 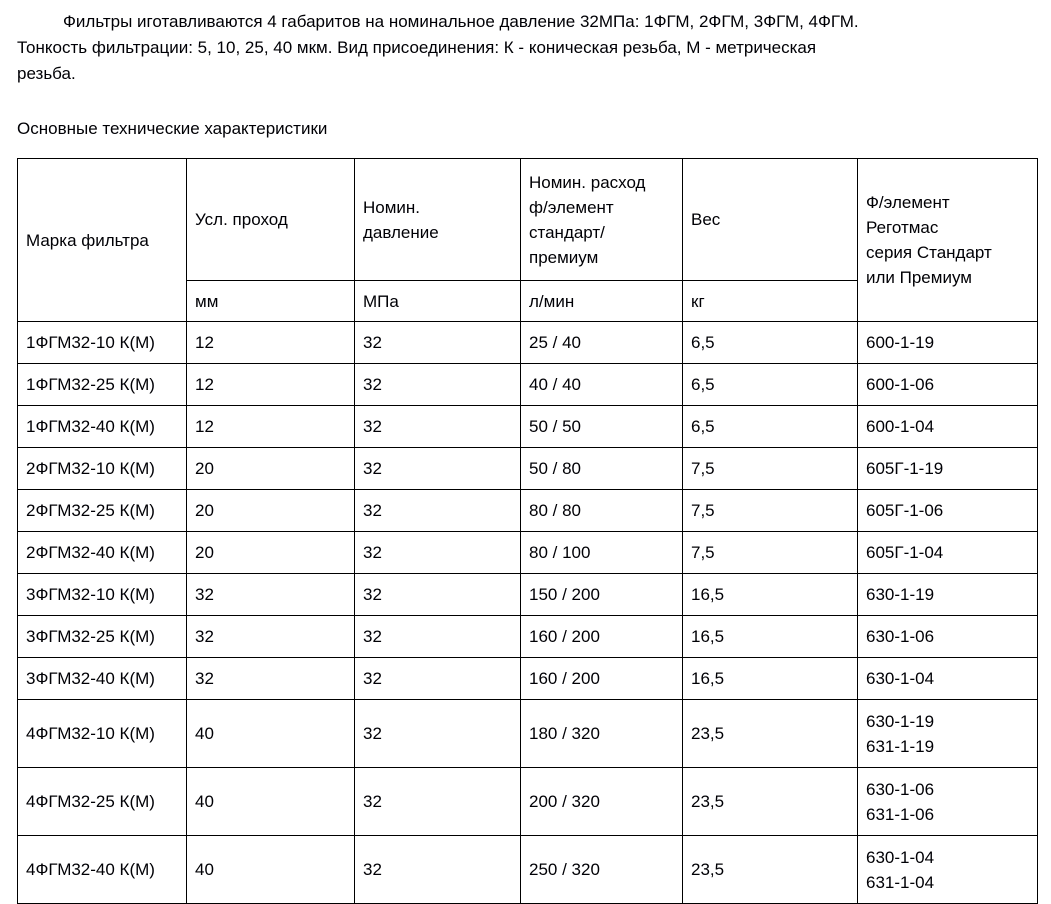 I want to click on table-cell: 630-1-06, so click(x=947, y=636).